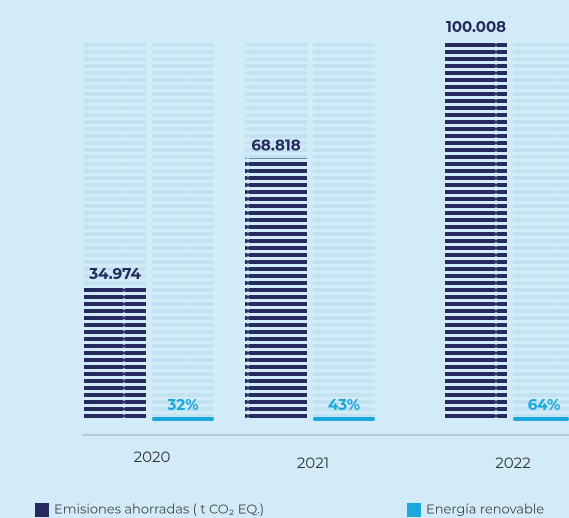 The image size is (569, 518). What do you see at coordinates (344, 404) in the screenshot?
I see `data-label: 43%` at bounding box center [344, 404].